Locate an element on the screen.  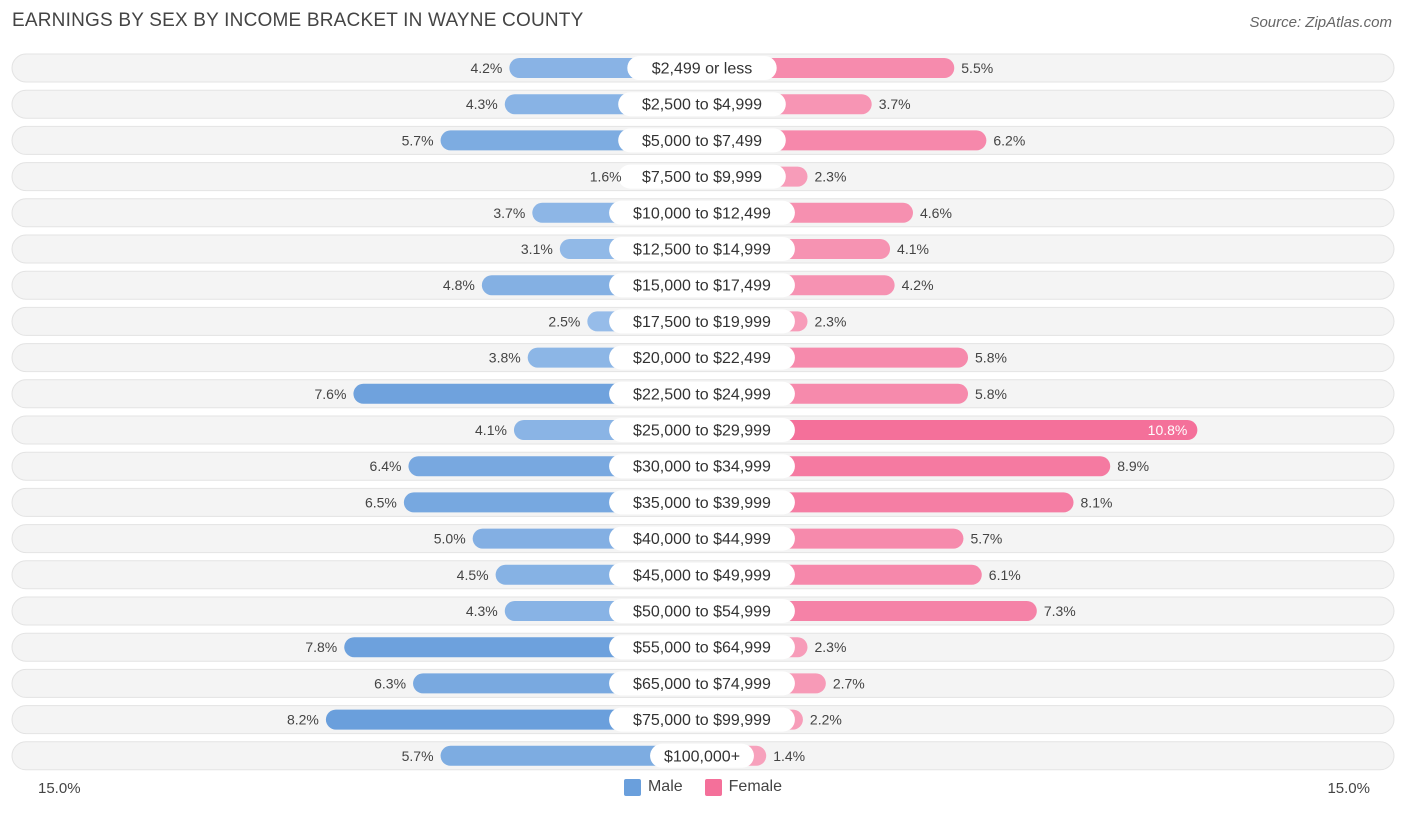
category-label: $10,000 to $12,499 is located at coordinates (702, 213).